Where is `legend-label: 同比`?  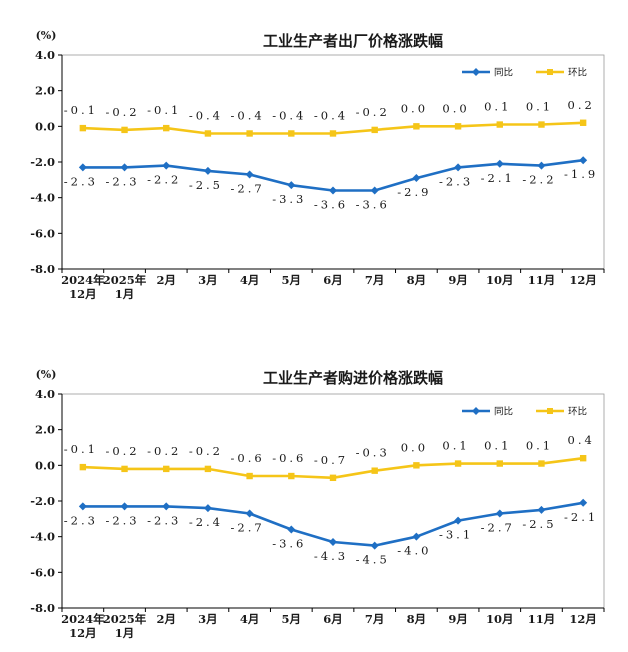
legend-label: 同比 is located at coordinates (503, 73).